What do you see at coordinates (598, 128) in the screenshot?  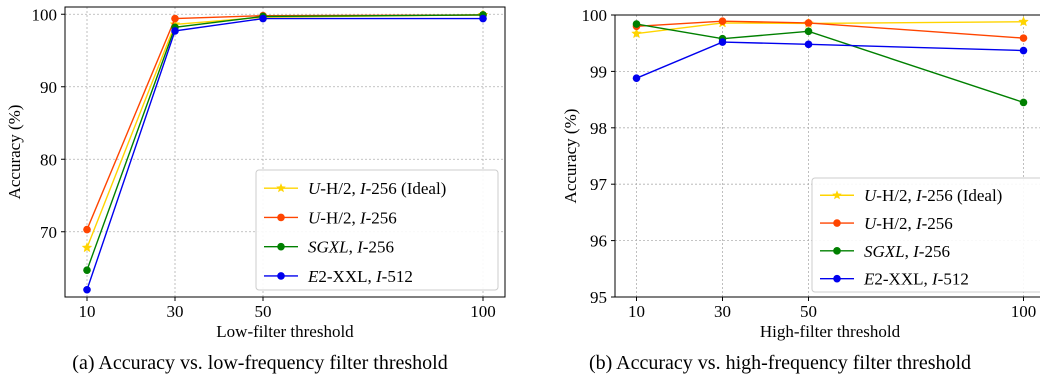 I see `y-tick-label: 98` at bounding box center [598, 128].